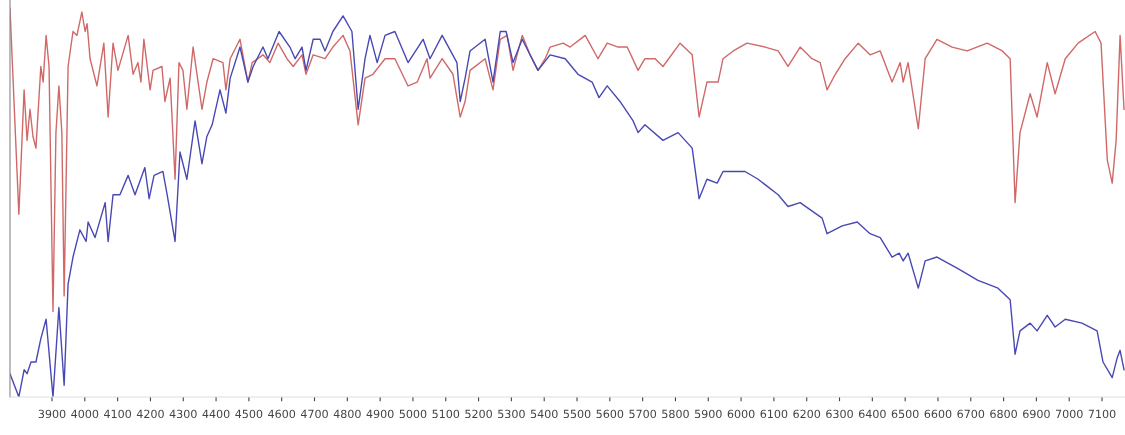 The width and height of the screenshot is (1125, 435). I want to click on x-tick-label: 6600, so click(938, 414).